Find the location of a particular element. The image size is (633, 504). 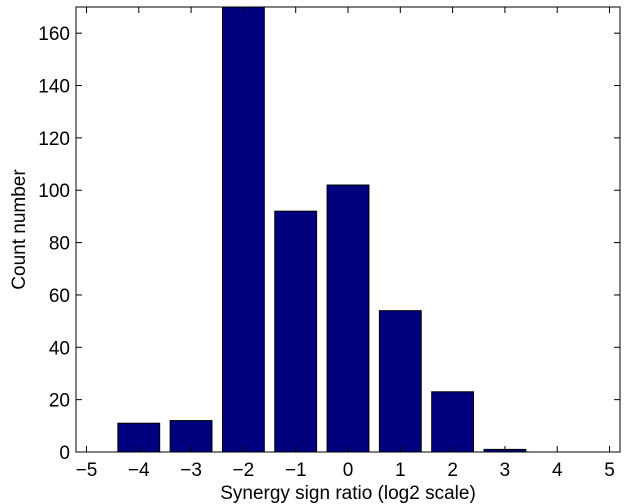

y-tick-label-7: 140 is located at coordinates (54, 87).